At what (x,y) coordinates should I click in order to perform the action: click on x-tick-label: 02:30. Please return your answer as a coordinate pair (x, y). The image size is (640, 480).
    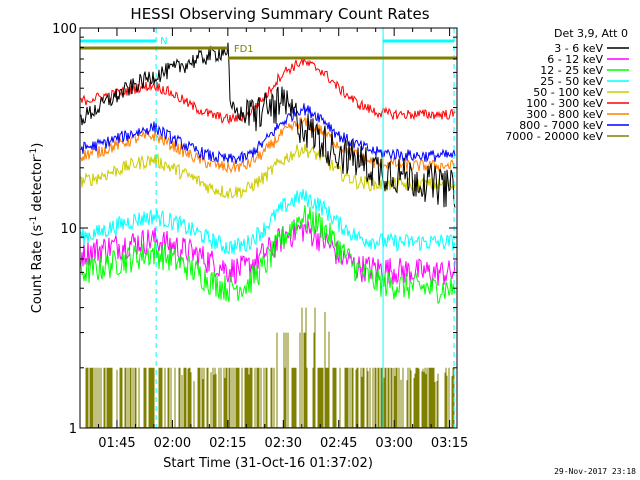
    Looking at the image, I should click on (283, 443).